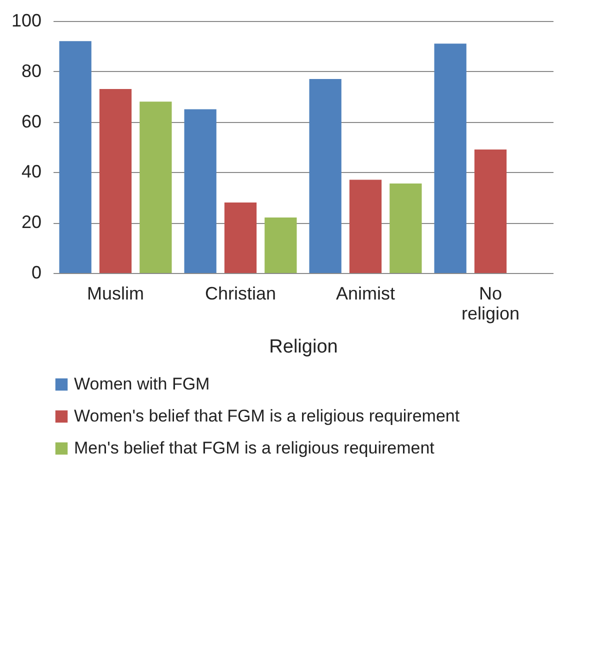 This screenshot has width=597, height=657. I want to click on y-tick-label: 0, so click(36, 272).